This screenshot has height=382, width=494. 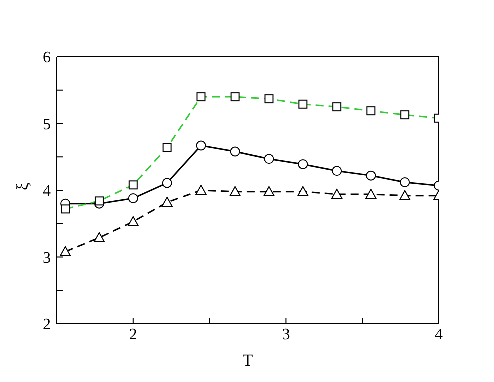 What do you see at coordinates (47, 258) in the screenshot?
I see `y-tick-label: 3` at bounding box center [47, 258].